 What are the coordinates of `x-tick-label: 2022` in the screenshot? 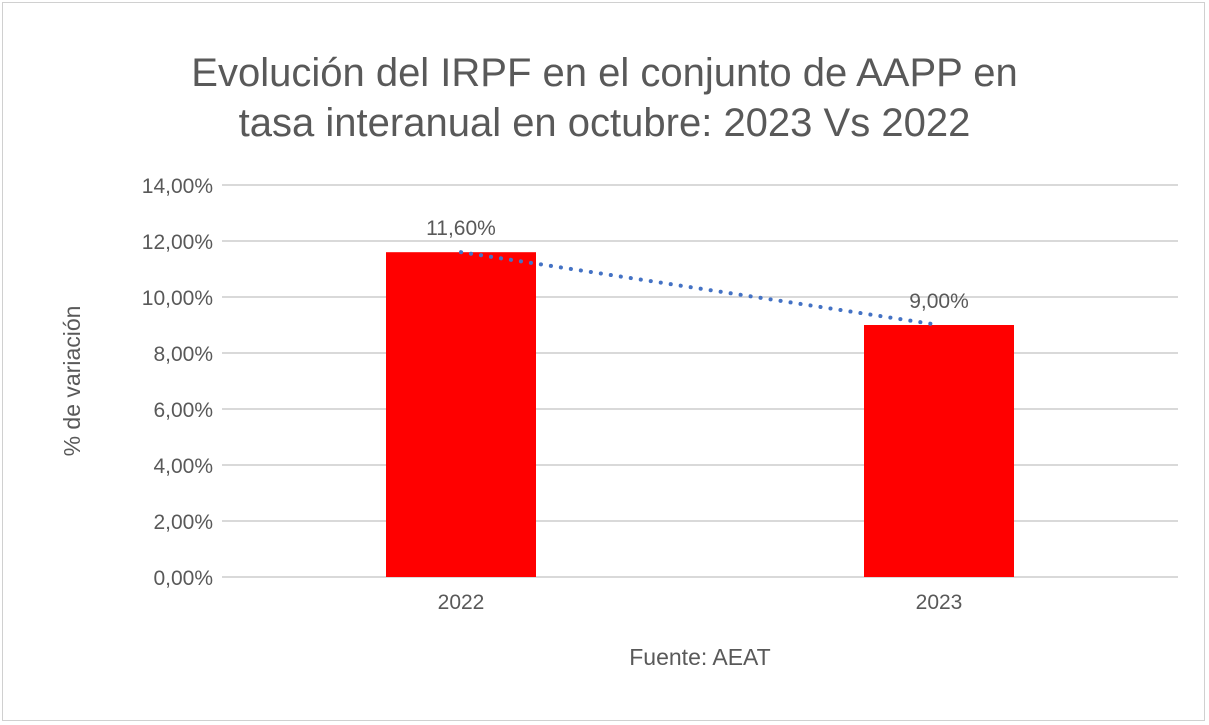 It's located at (461, 602).